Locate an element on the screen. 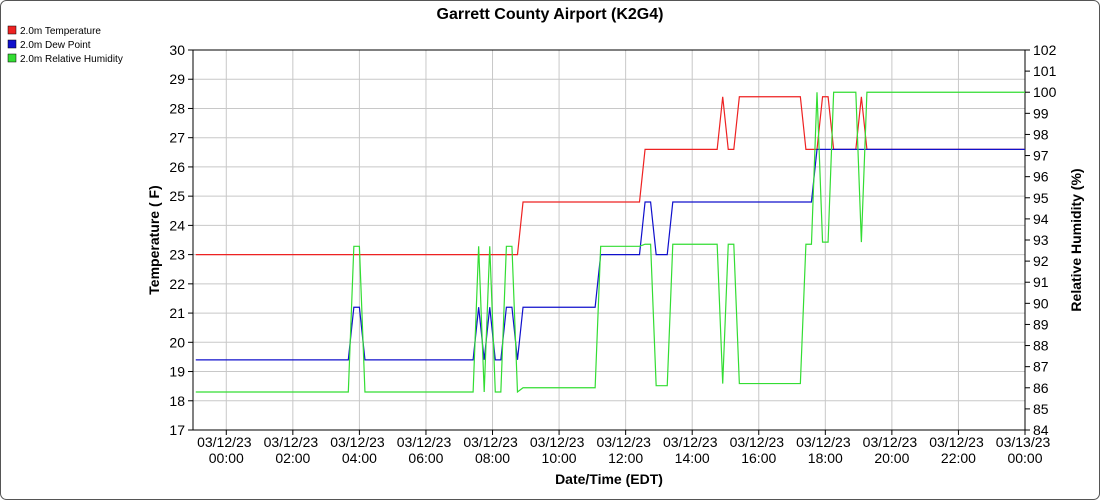  legend-label: 2.0m Temperature is located at coordinates (60, 31).